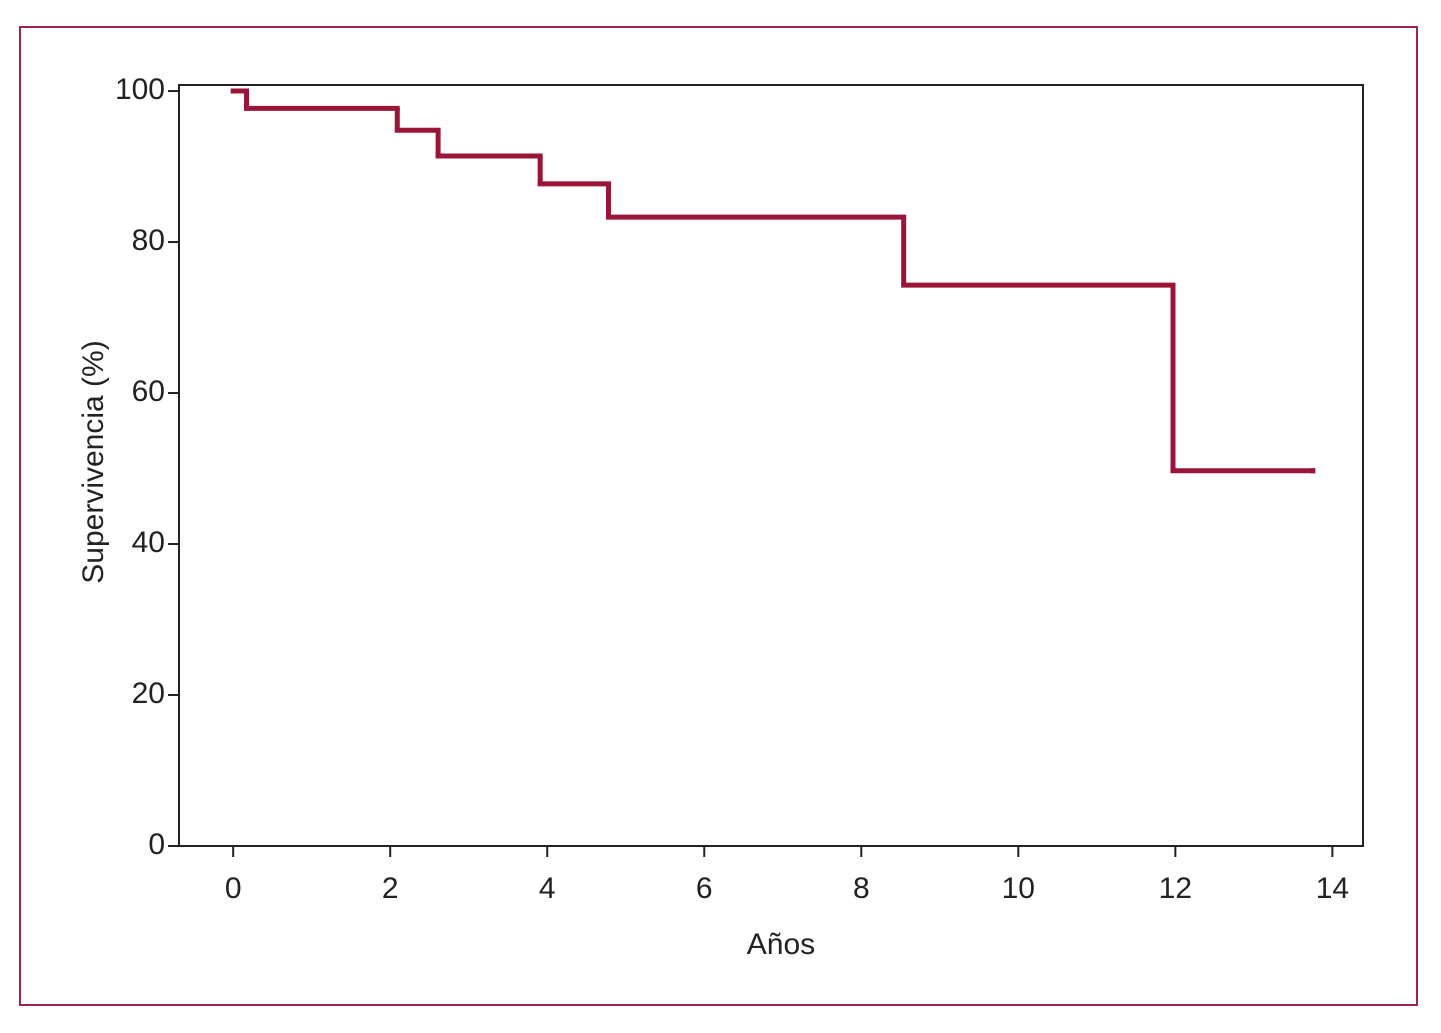  What do you see at coordinates (547, 888) in the screenshot?
I see `x-tick-label: 4` at bounding box center [547, 888].